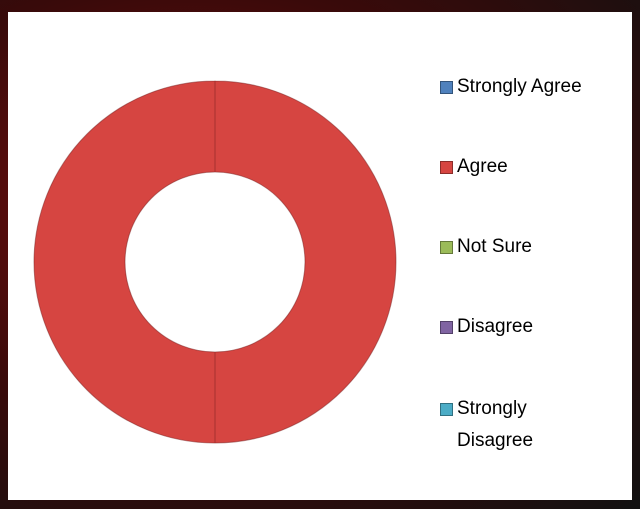  What do you see at coordinates (523, 167) in the screenshot?
I see `legend-item: Agree` at bounding box center [523, 167].